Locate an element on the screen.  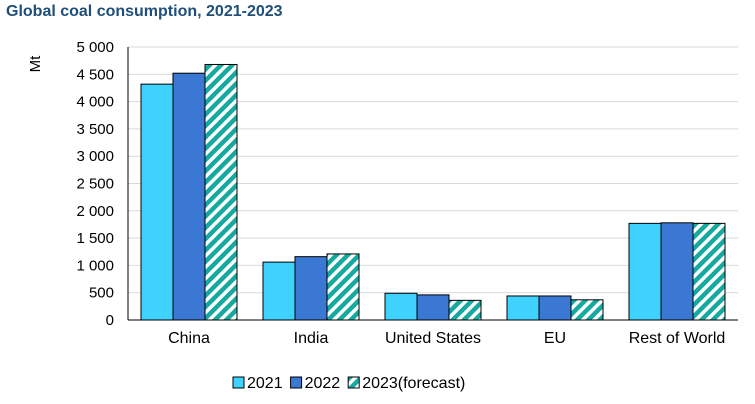
x-category-label: Rest of World is located at coordinates (677, 338).